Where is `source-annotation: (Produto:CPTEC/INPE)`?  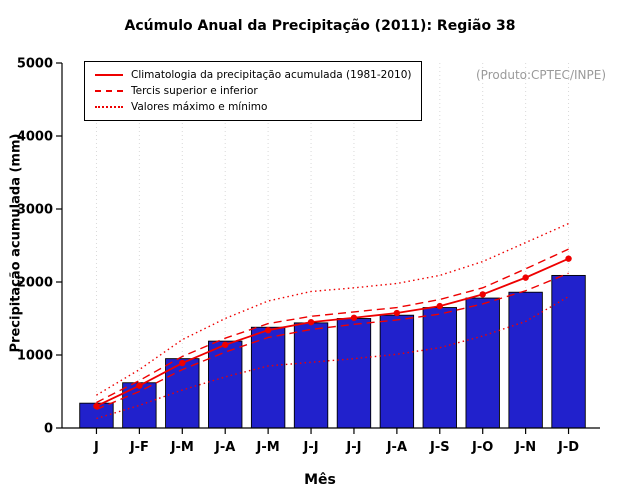 source-annotation: (Produto:CPTEC/INPE) is located at coordinates (541, 75).